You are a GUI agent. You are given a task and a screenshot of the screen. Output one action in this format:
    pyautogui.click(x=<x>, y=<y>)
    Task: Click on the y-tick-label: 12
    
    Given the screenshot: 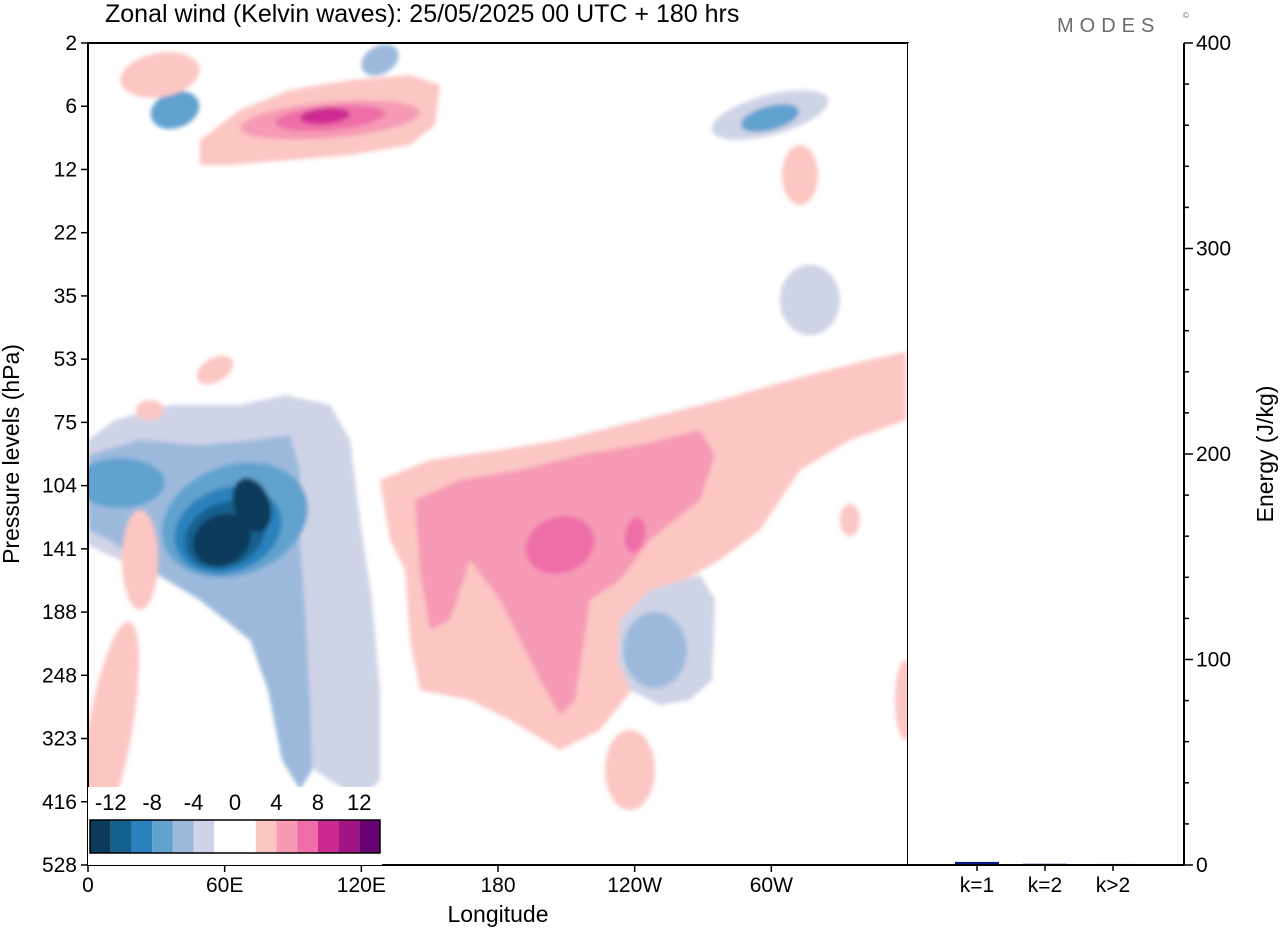 What is the action you would take?
    pyautogui.click(x=65, y=169)
    